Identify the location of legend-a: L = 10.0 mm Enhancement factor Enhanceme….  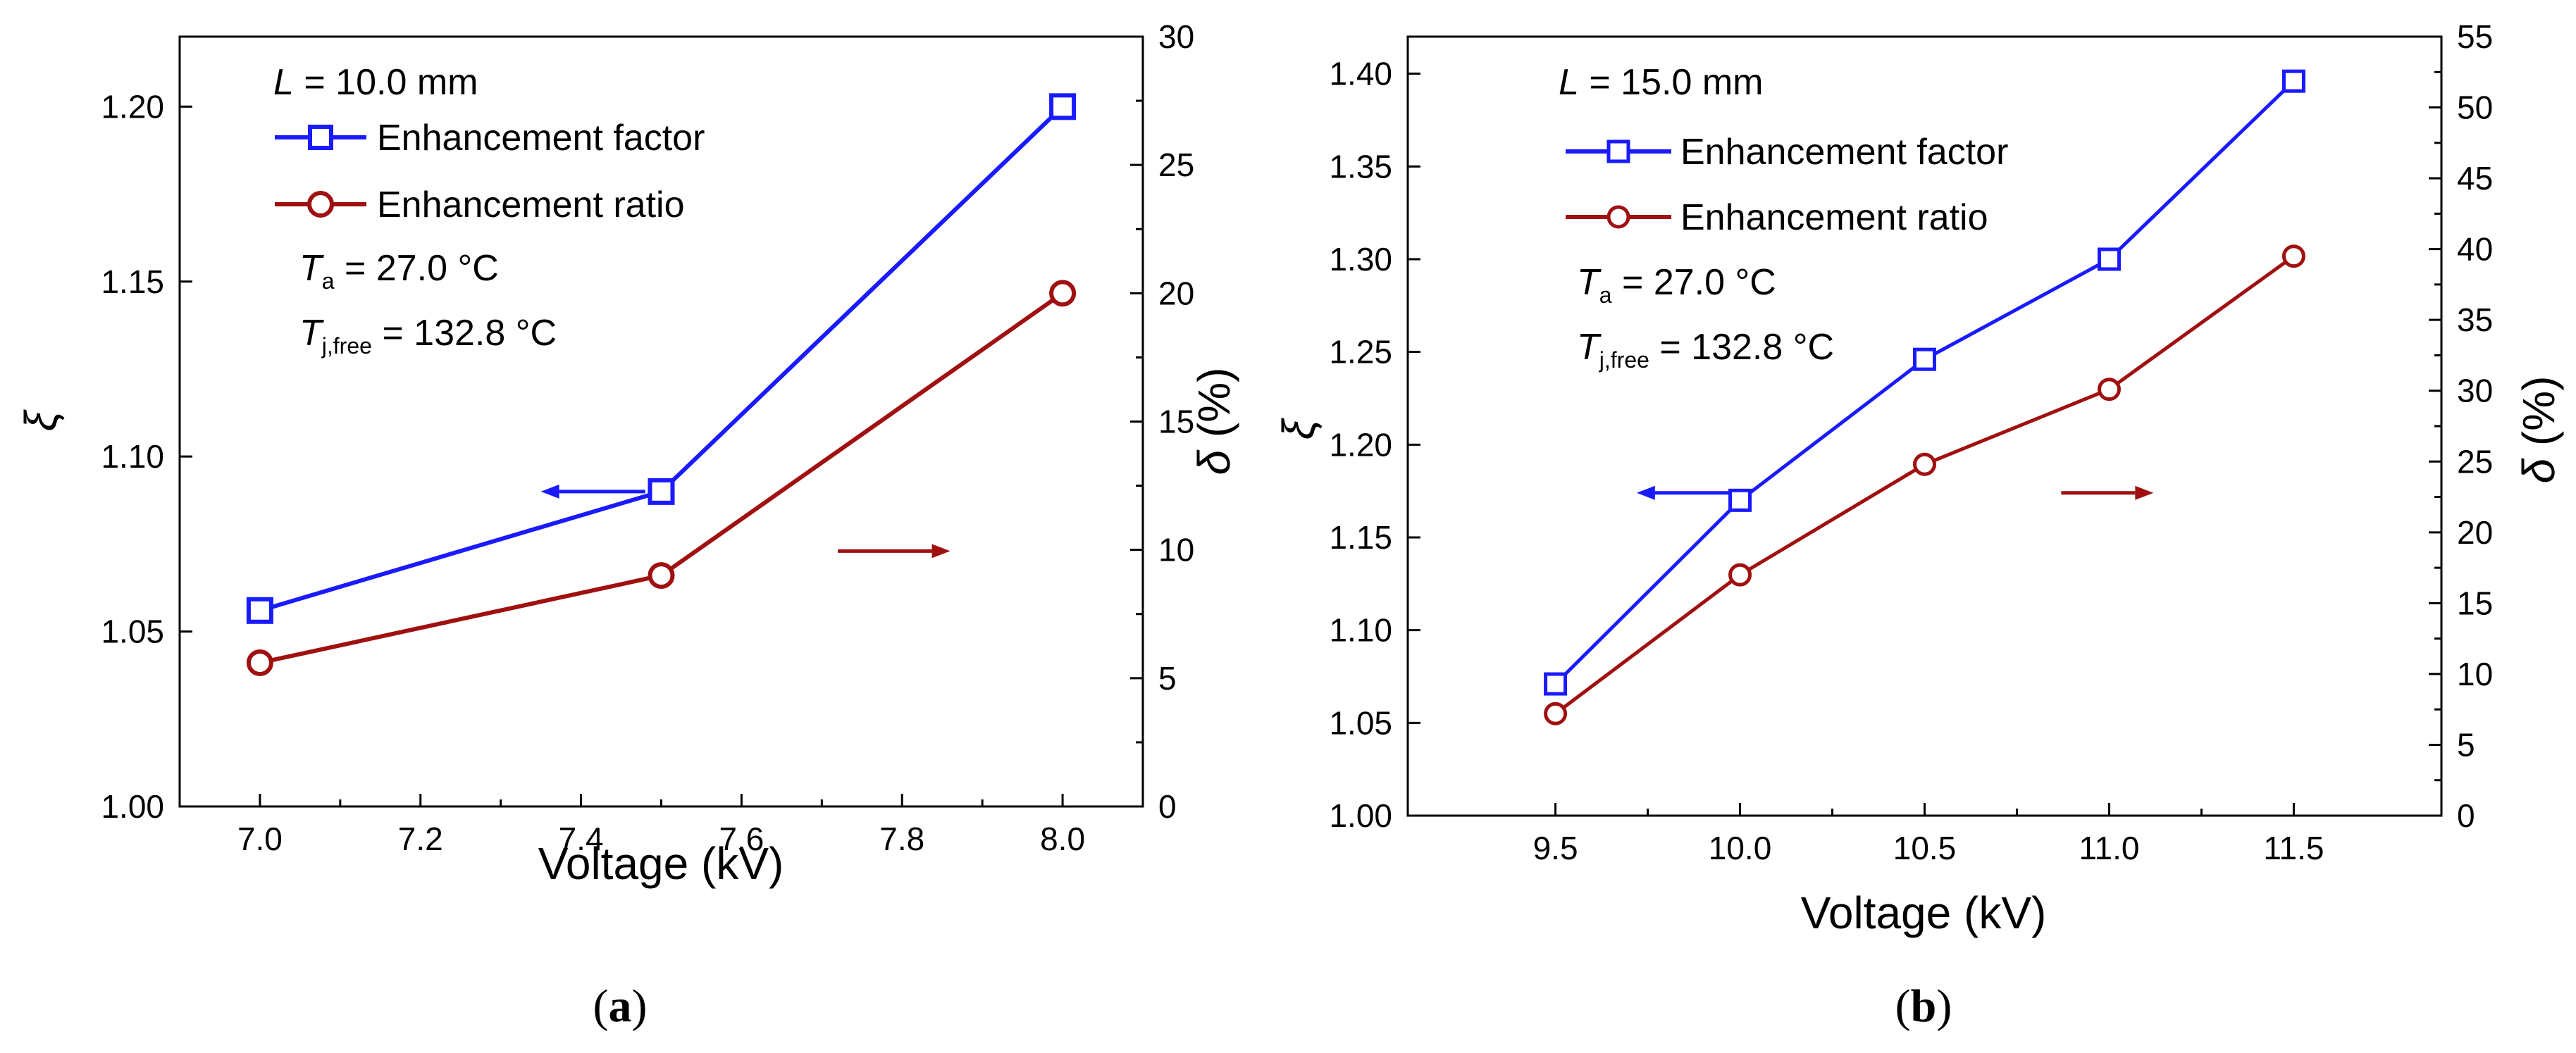
(489, 210).